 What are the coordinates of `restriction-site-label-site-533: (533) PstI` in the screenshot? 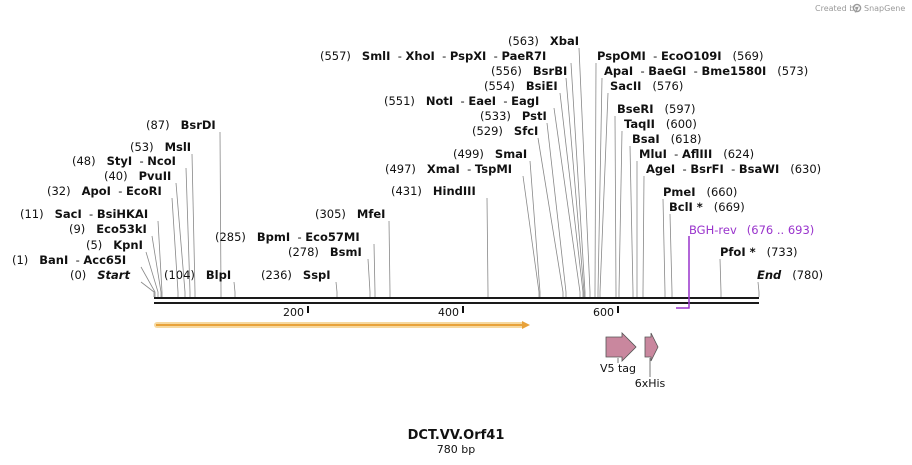 It's located at (513, 116).